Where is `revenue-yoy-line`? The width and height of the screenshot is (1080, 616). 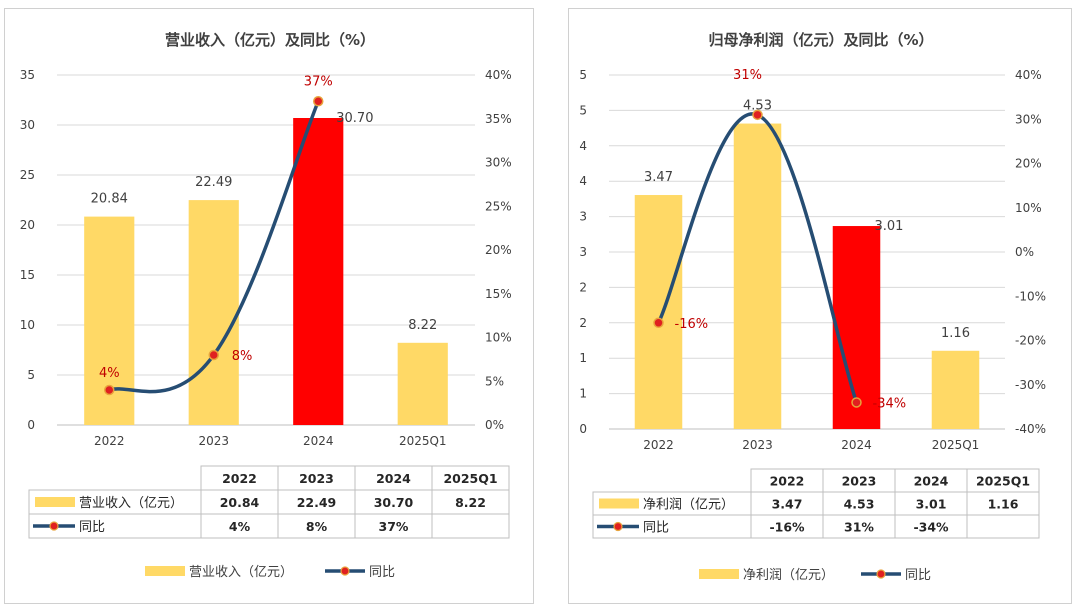 revenue-yoy-line is located at coordinates (213, 246).